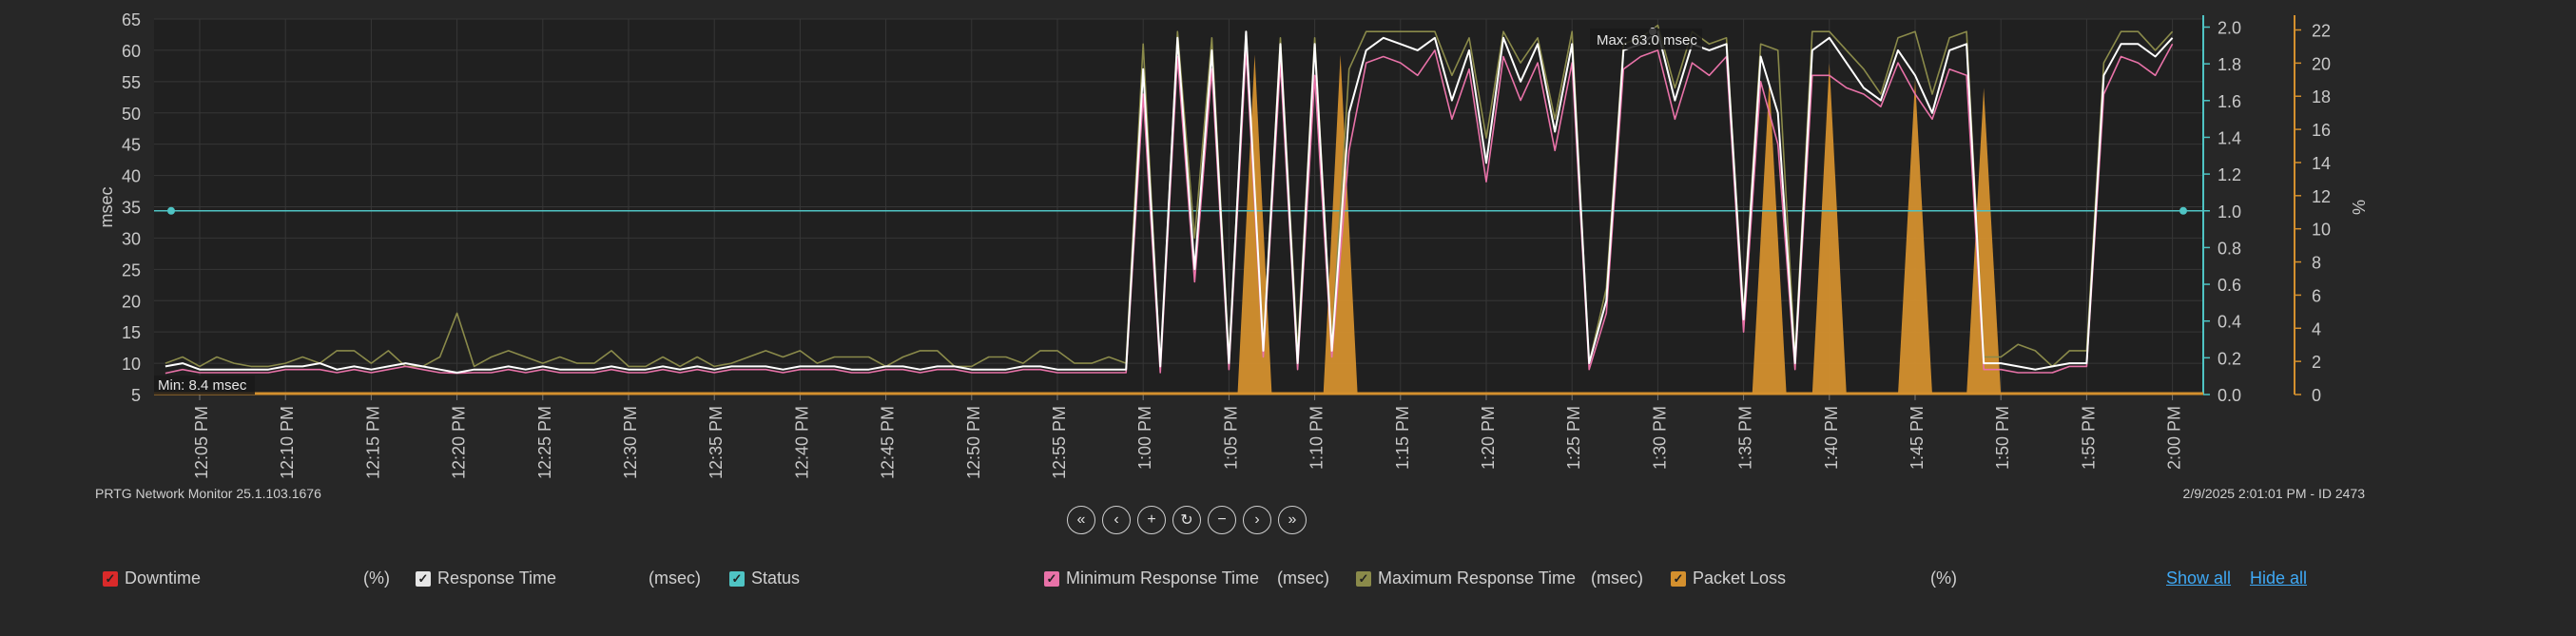 The height and width of the screenshot is (636, 2576). Describe the element at coordinates (2321, 130) in the screenshot. I see `percent-axis-label: 16` at that location.